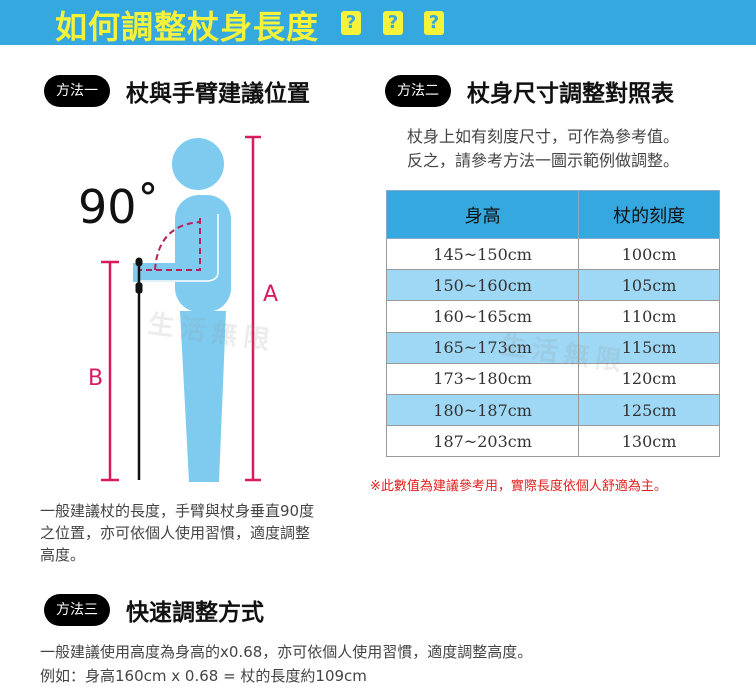 This screenshot has width=756, height=689. I want to click on cane, so click(139, 368).